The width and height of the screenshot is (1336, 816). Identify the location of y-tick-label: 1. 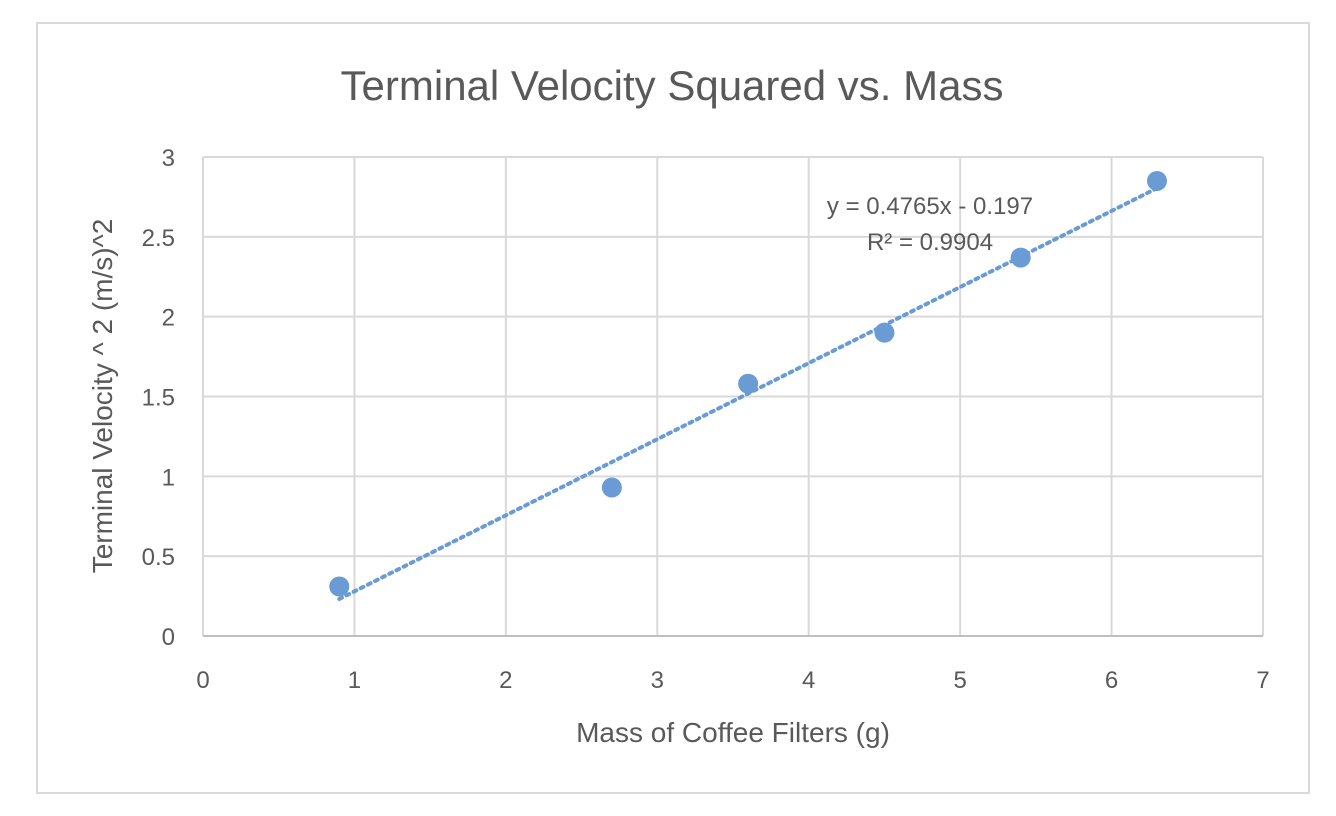
(168, 477).